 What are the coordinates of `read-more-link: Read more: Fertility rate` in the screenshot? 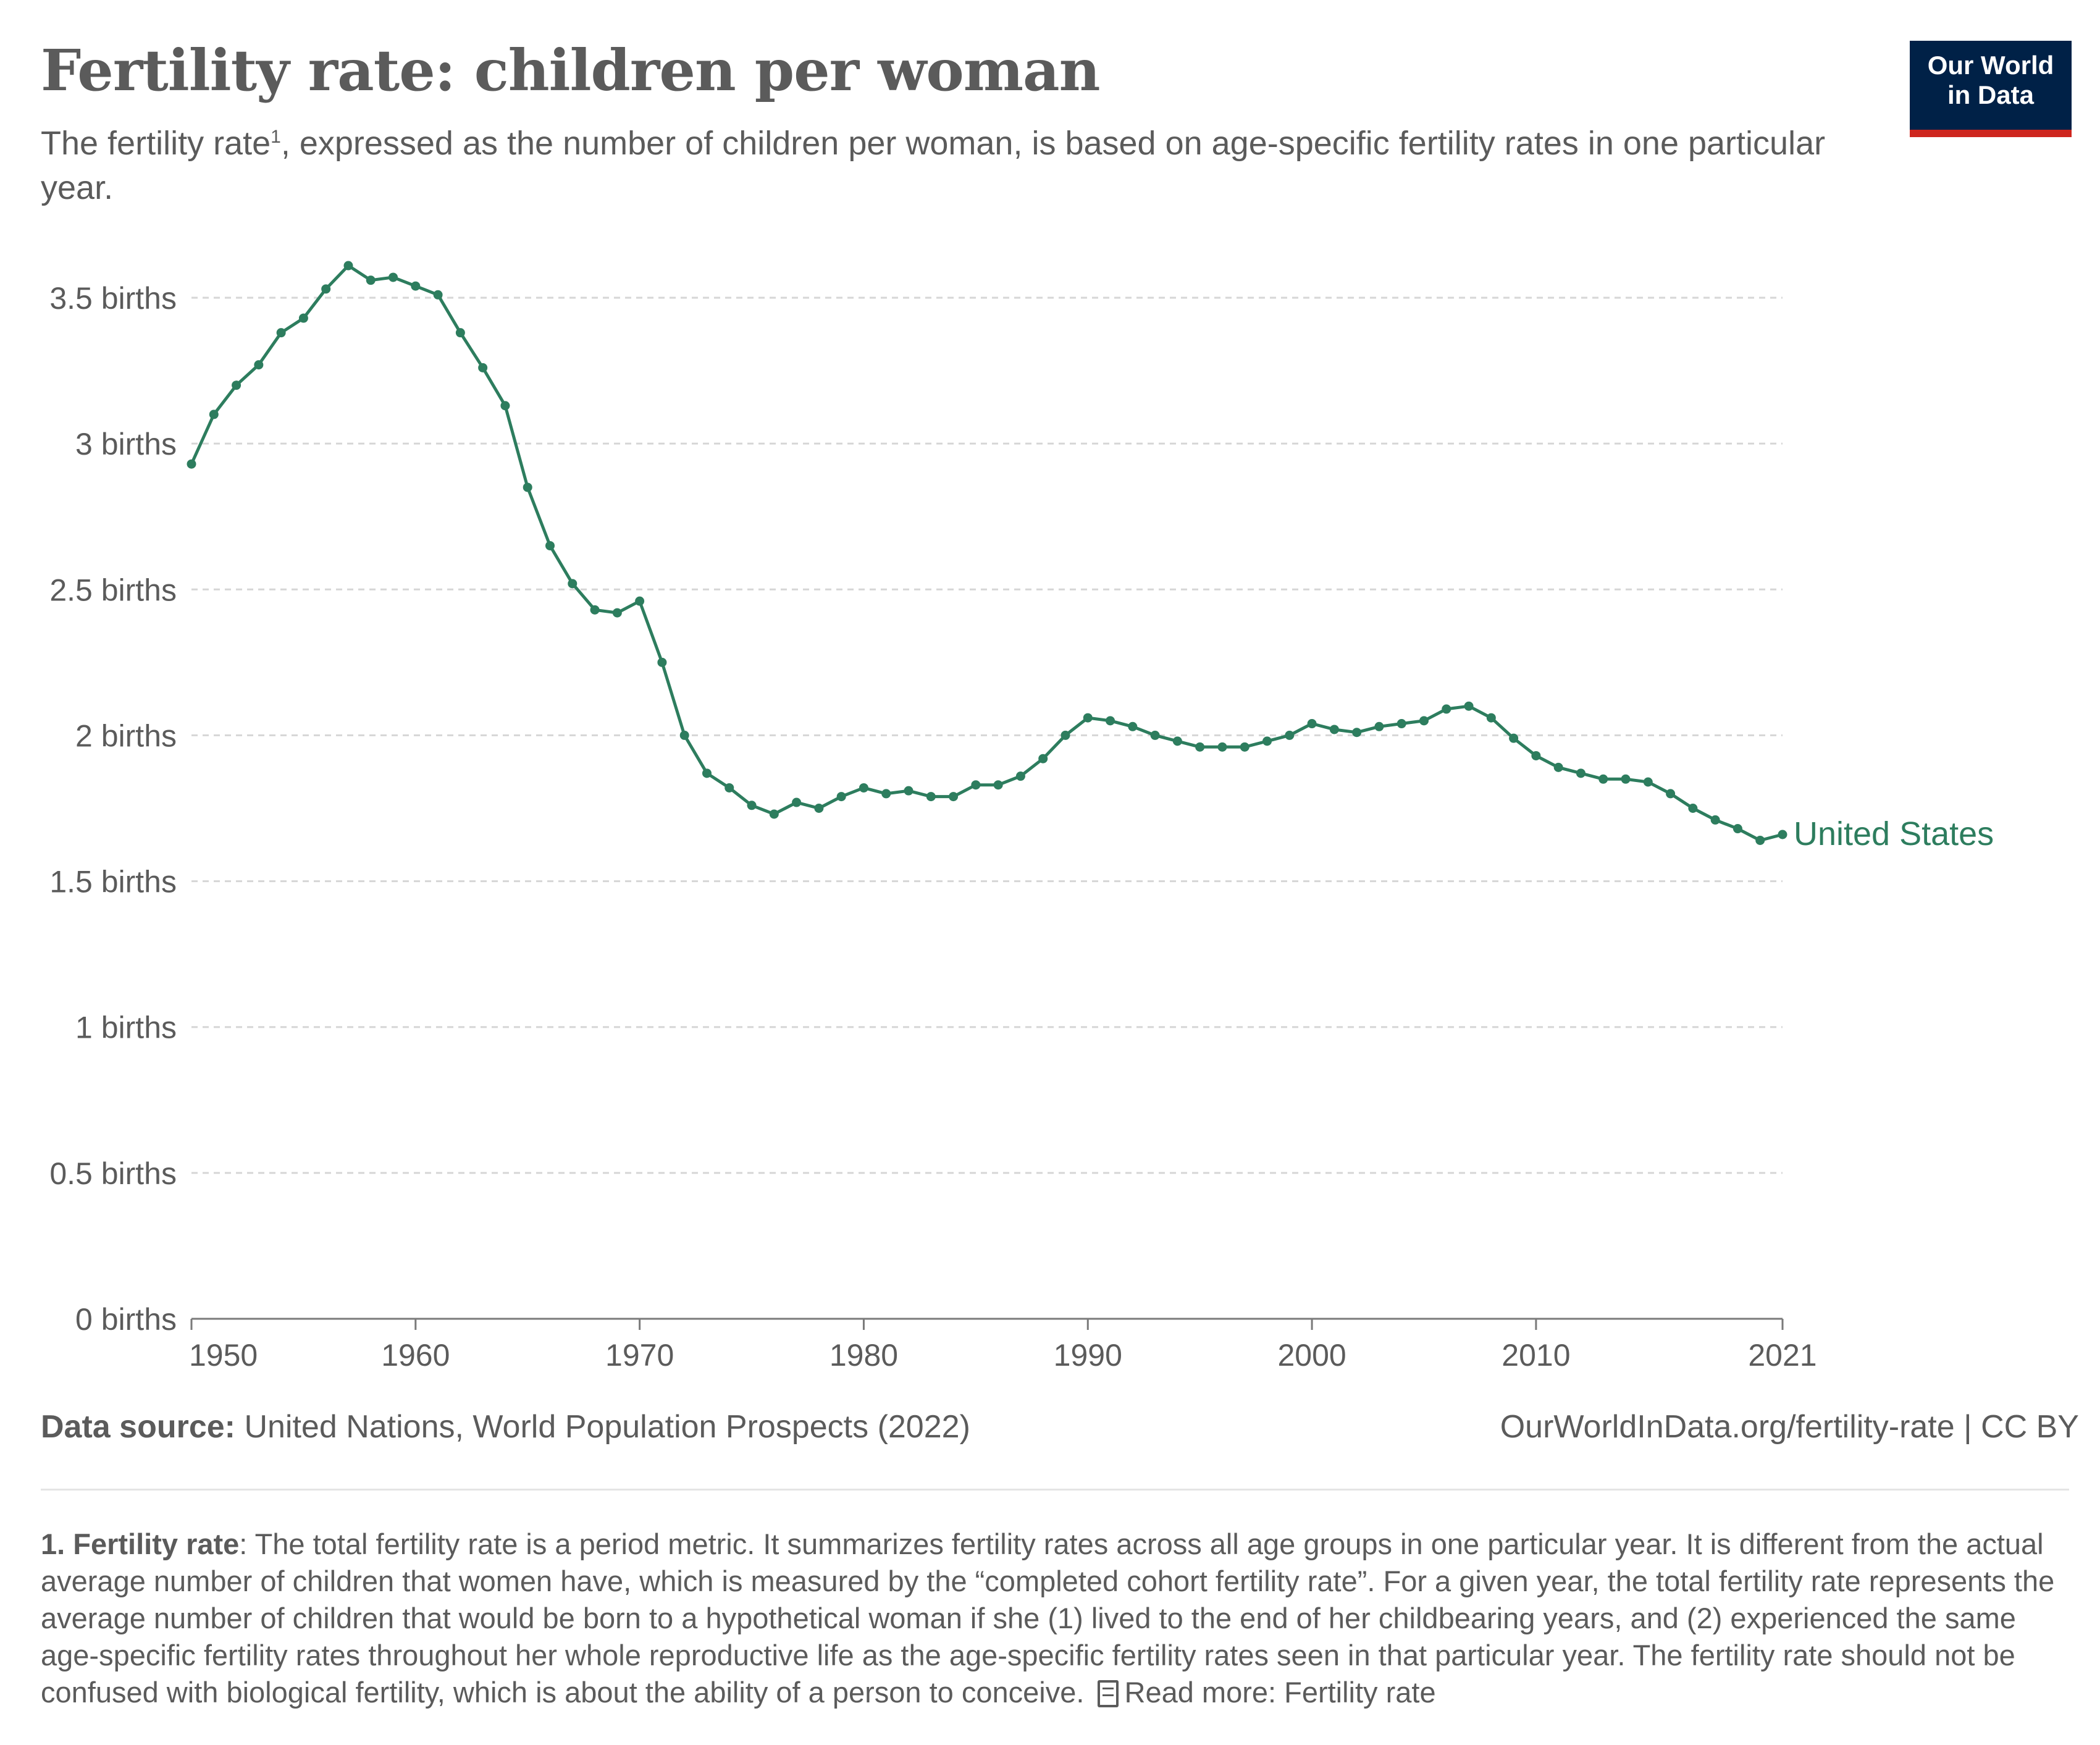 It's located at (1280, 1693).